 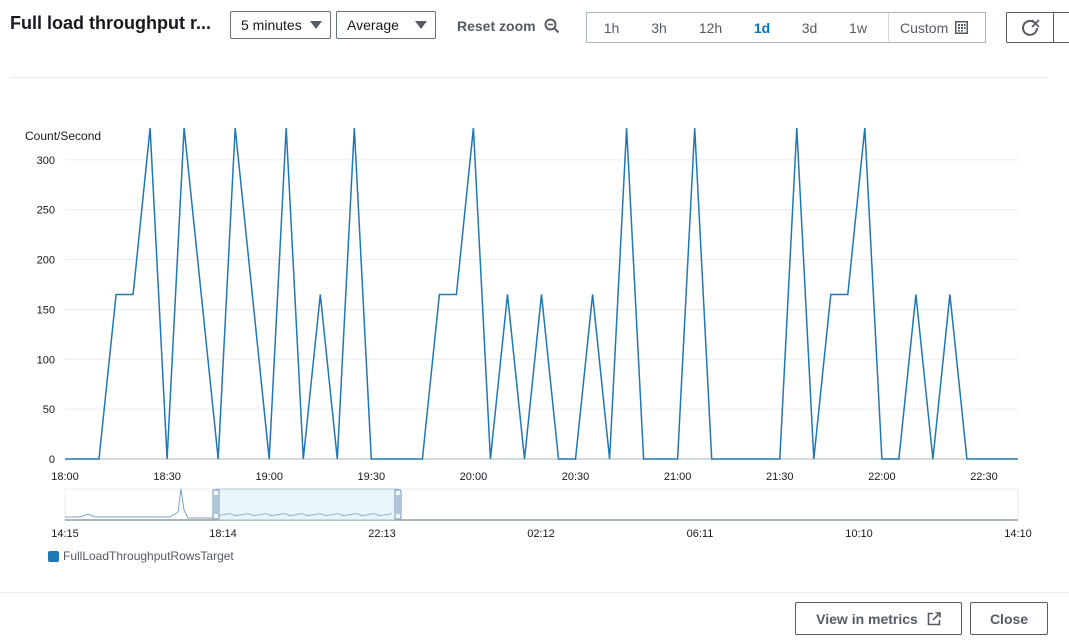 I want to click on y-tick-label: 250, so click(x=46, y=211).